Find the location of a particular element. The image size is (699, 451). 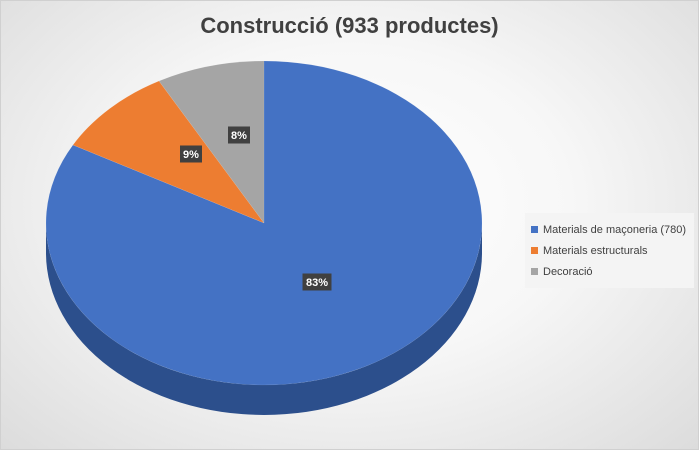

data-label-text: 8% is located at coordinates (239, 136).